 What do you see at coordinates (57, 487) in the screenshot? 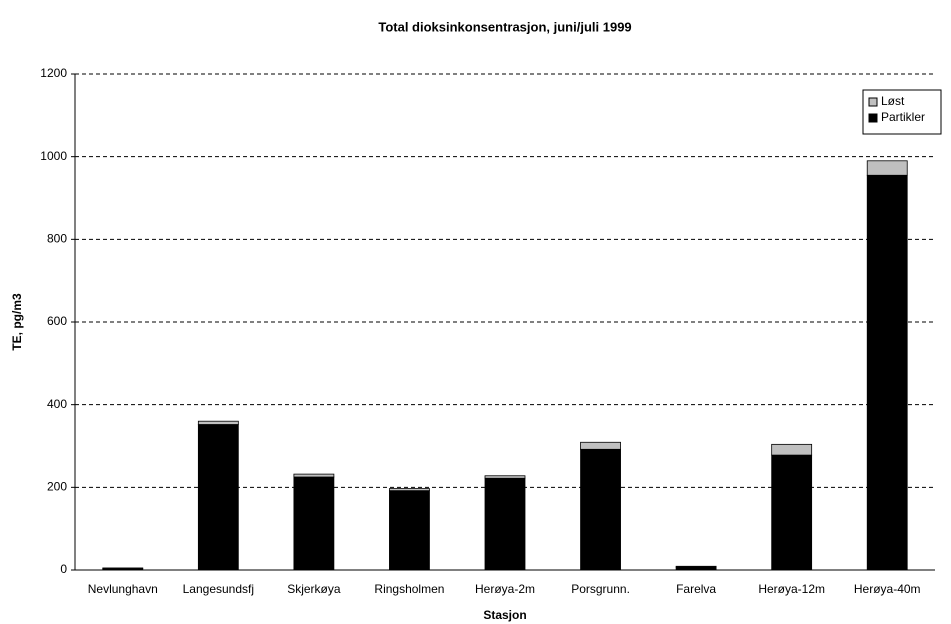
I see `y-tick-label: 200` at bounding box center [57, 487].